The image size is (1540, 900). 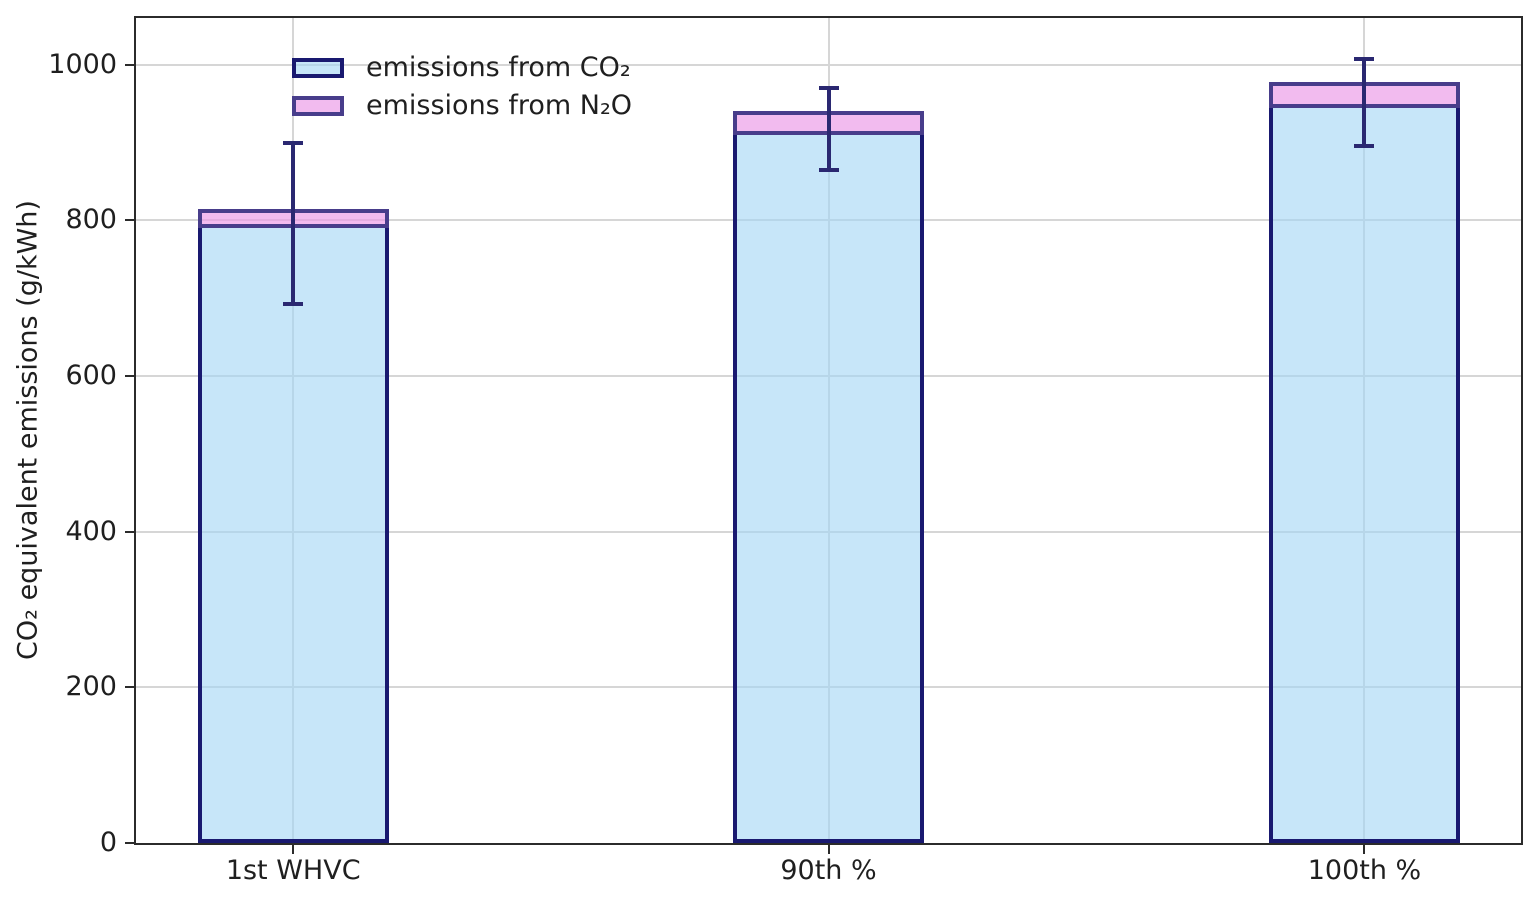 What do you see at coordinates (91, 687) in the screenshot?
I see `y-tick-label: 200` at bounding box center [91, 687].